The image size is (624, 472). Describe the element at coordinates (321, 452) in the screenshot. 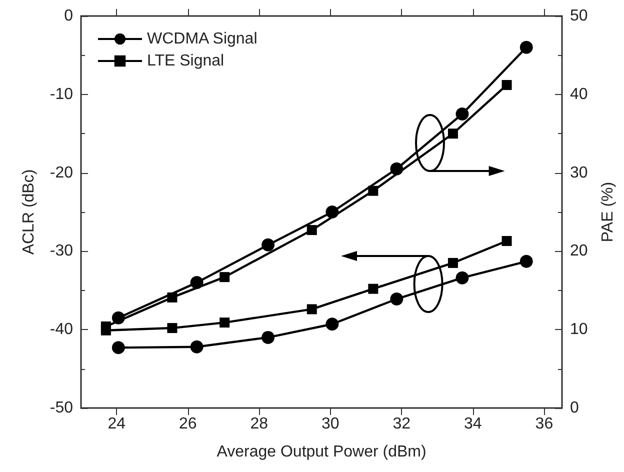

I see `x-axis-title: Average Output Power (dBm)` at that location.